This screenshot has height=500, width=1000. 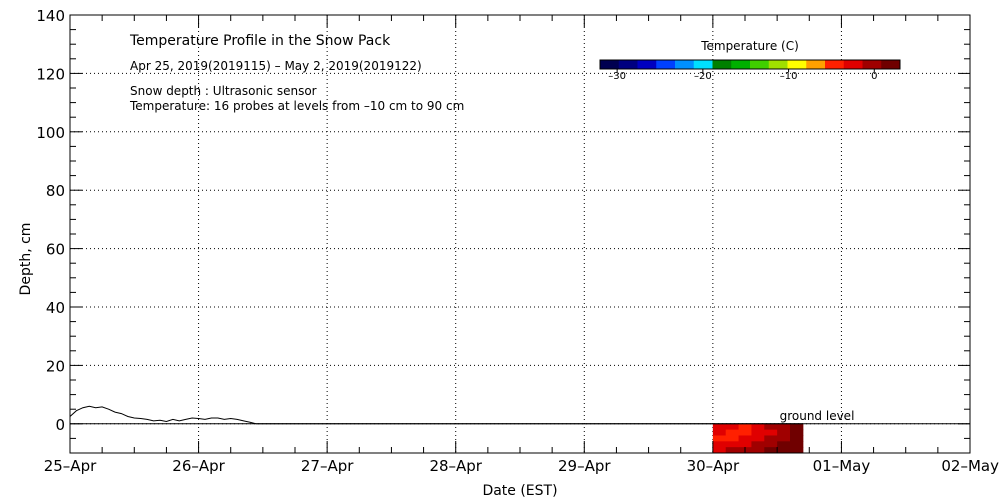 I want to click on y-tick-label: 40, so click(x=55, y=308).